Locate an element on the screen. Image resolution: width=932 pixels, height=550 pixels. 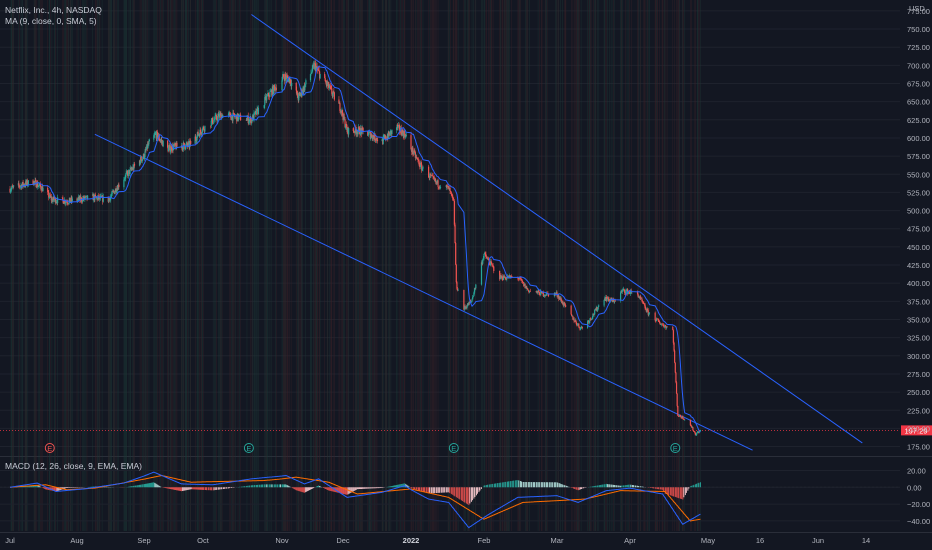
earnings-label-1: E is located at coordinates (49, 448).